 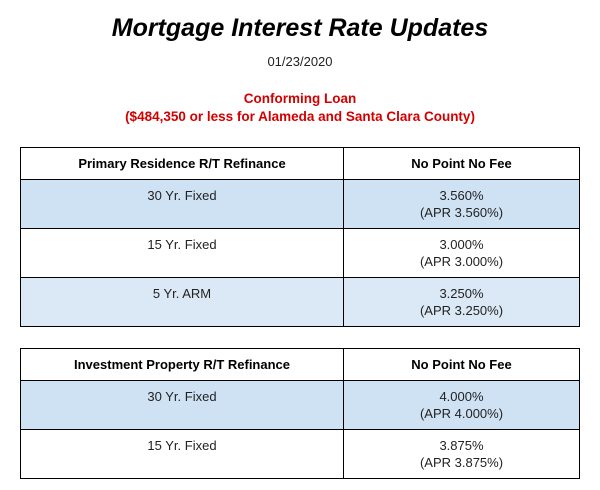 I want to click on rate: 3.000%, so click(x=461, y=244).